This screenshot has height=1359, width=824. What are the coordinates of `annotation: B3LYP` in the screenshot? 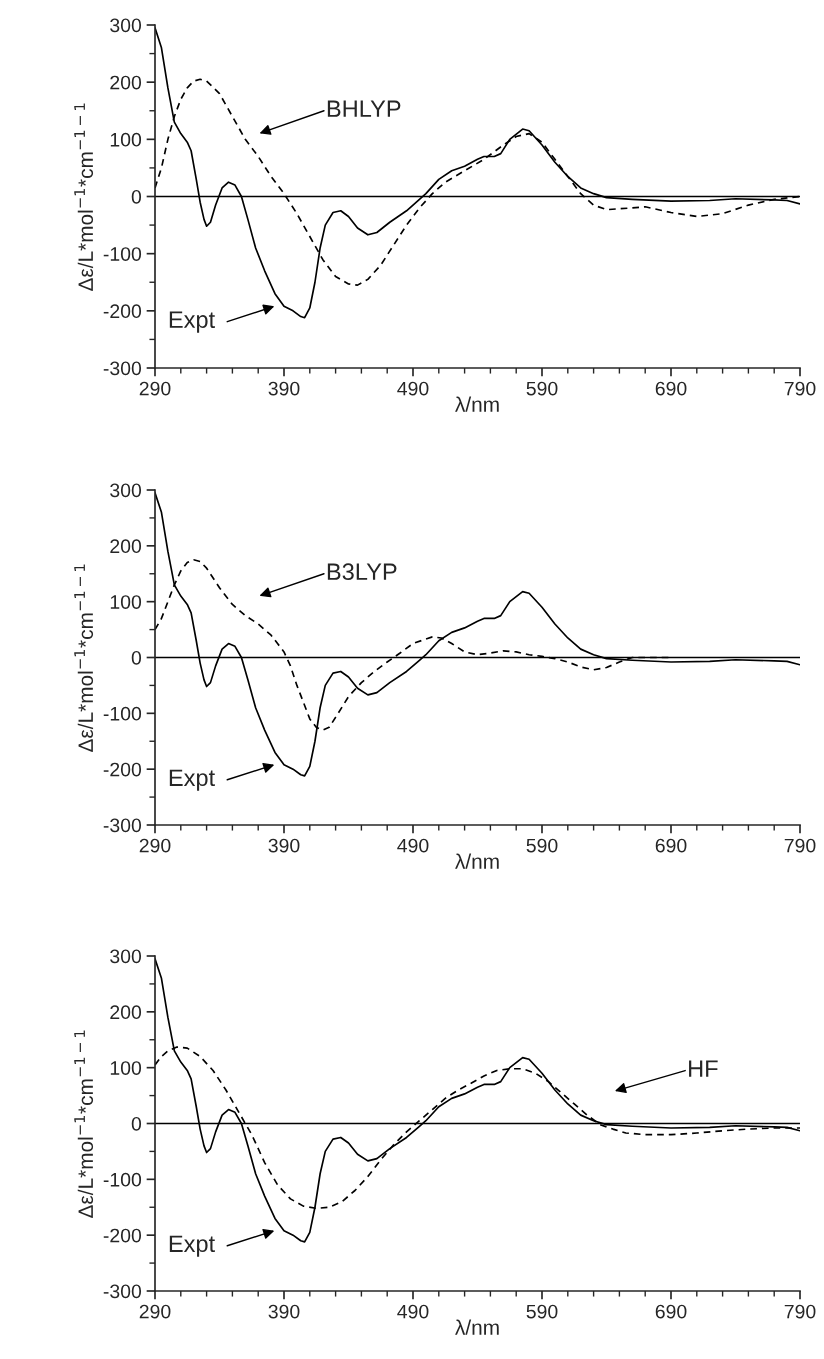 It's located at (362, 572).